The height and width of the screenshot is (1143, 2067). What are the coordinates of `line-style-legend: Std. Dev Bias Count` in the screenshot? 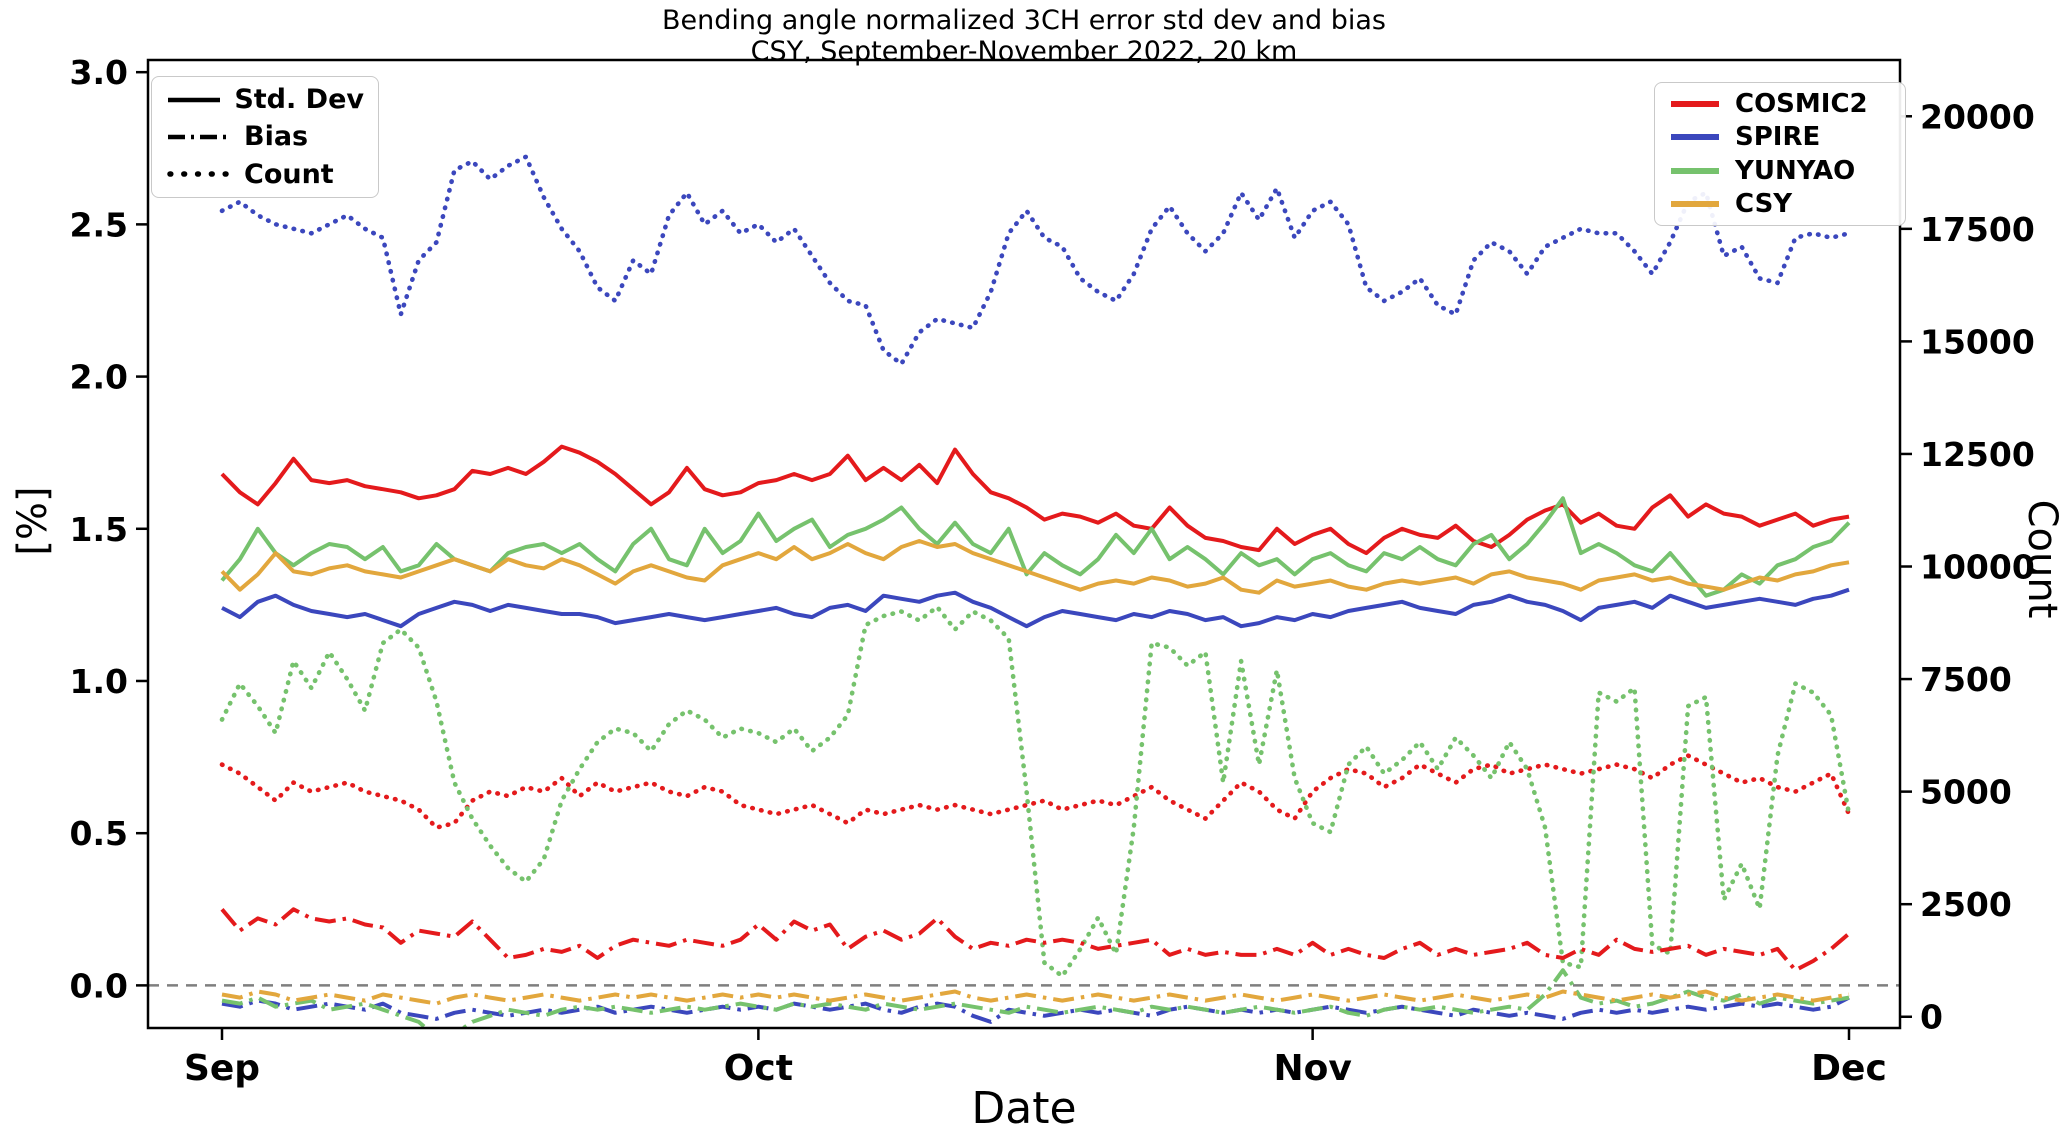 It's located at (265, 137).